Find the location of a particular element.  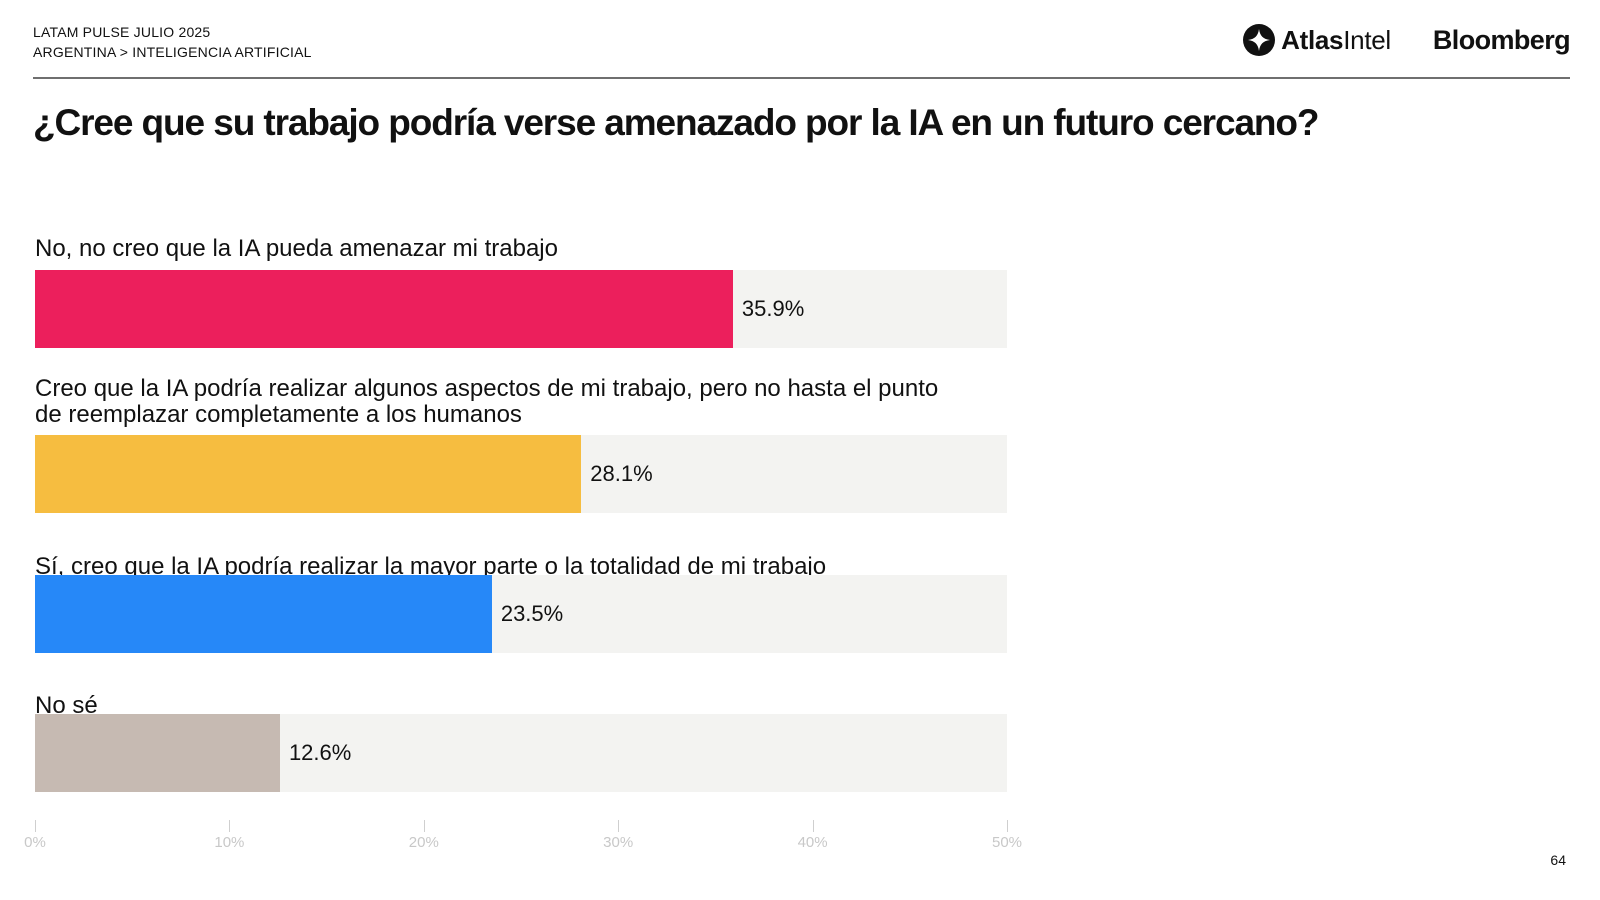

logos: AtlasIntel Bloomberg is located at coordinates (1407, 40).